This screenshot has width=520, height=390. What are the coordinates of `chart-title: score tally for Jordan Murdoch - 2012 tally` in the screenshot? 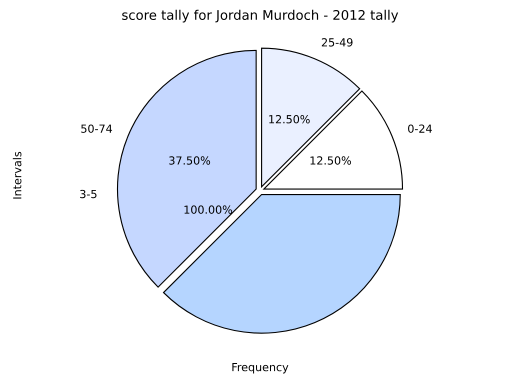 It's located at (260, 16).